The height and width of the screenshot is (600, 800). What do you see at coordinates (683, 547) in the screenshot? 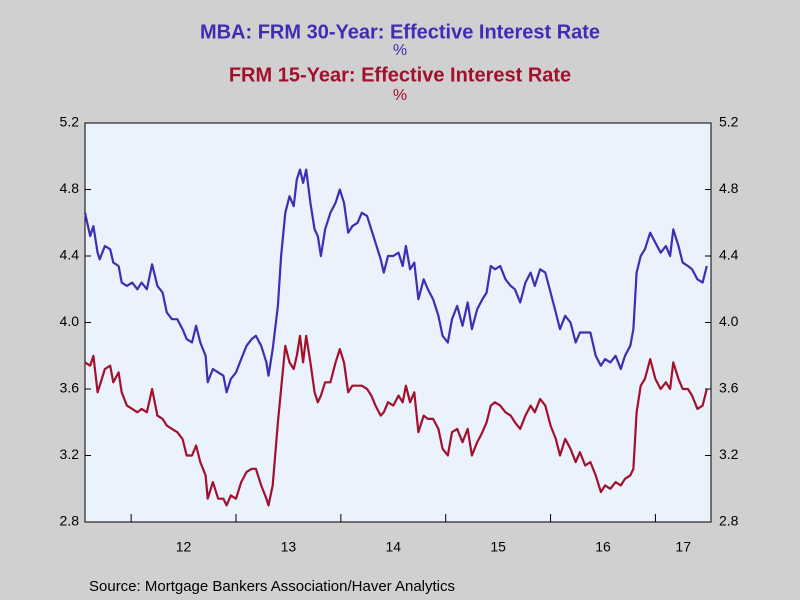
I see `x-tick-label: 17` at bounding box center [683, 547].